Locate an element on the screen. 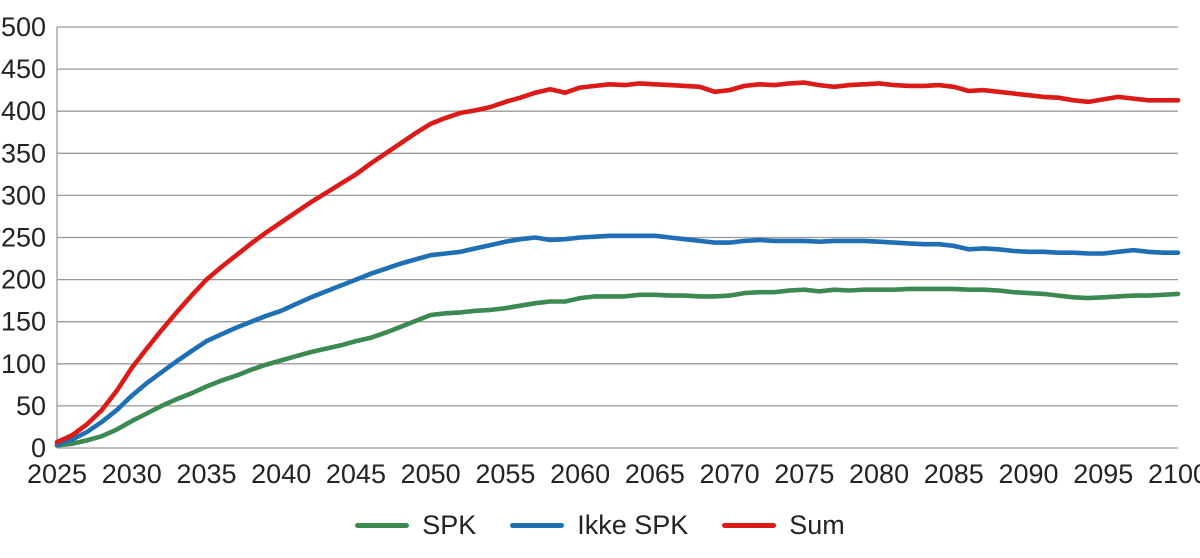 The width and height of the screenshot is (1200, 558). legend-label-sum: Sum is located at coordinates (817, 525).